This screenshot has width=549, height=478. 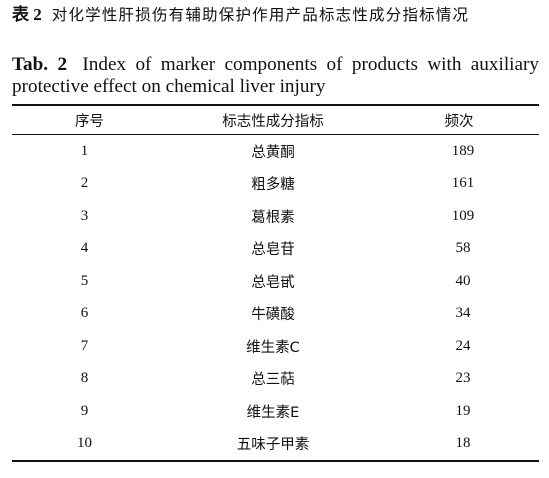 What do you see at coordinates (84, 183) in the screenshot?
I see `row-number: 2` at bounding box center [84, 183].